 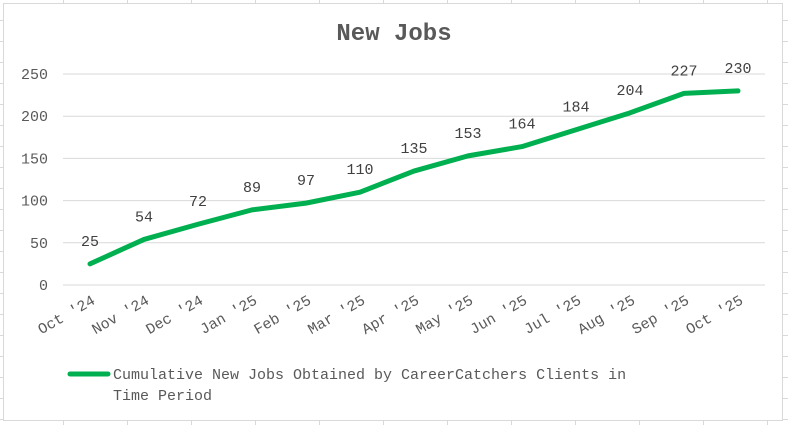 I want to click on x-tick-label: Sep '25, so click(x=660, y=316).